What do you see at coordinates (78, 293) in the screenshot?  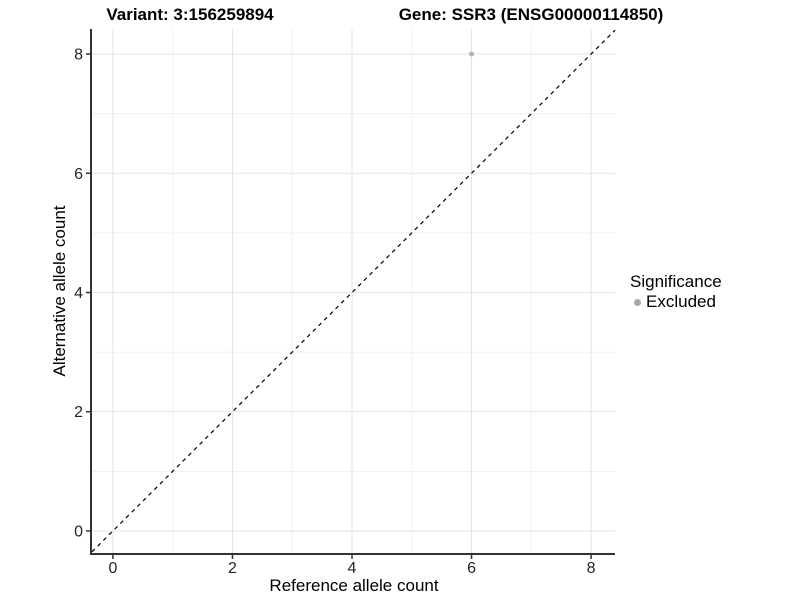 I see `y-tick-label: 4` at bounding box center [78, 293].